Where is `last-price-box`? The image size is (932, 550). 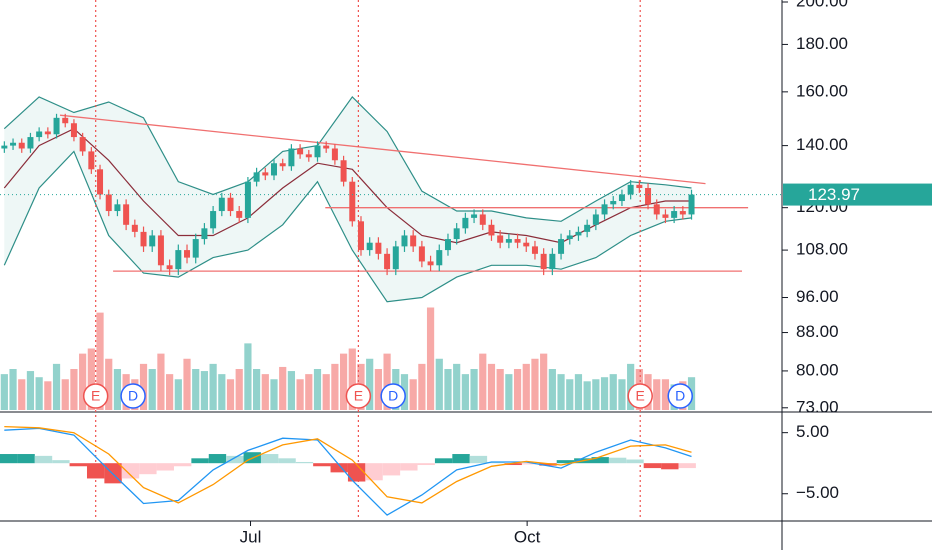 last-price-box is located at coordinates (857, 194).